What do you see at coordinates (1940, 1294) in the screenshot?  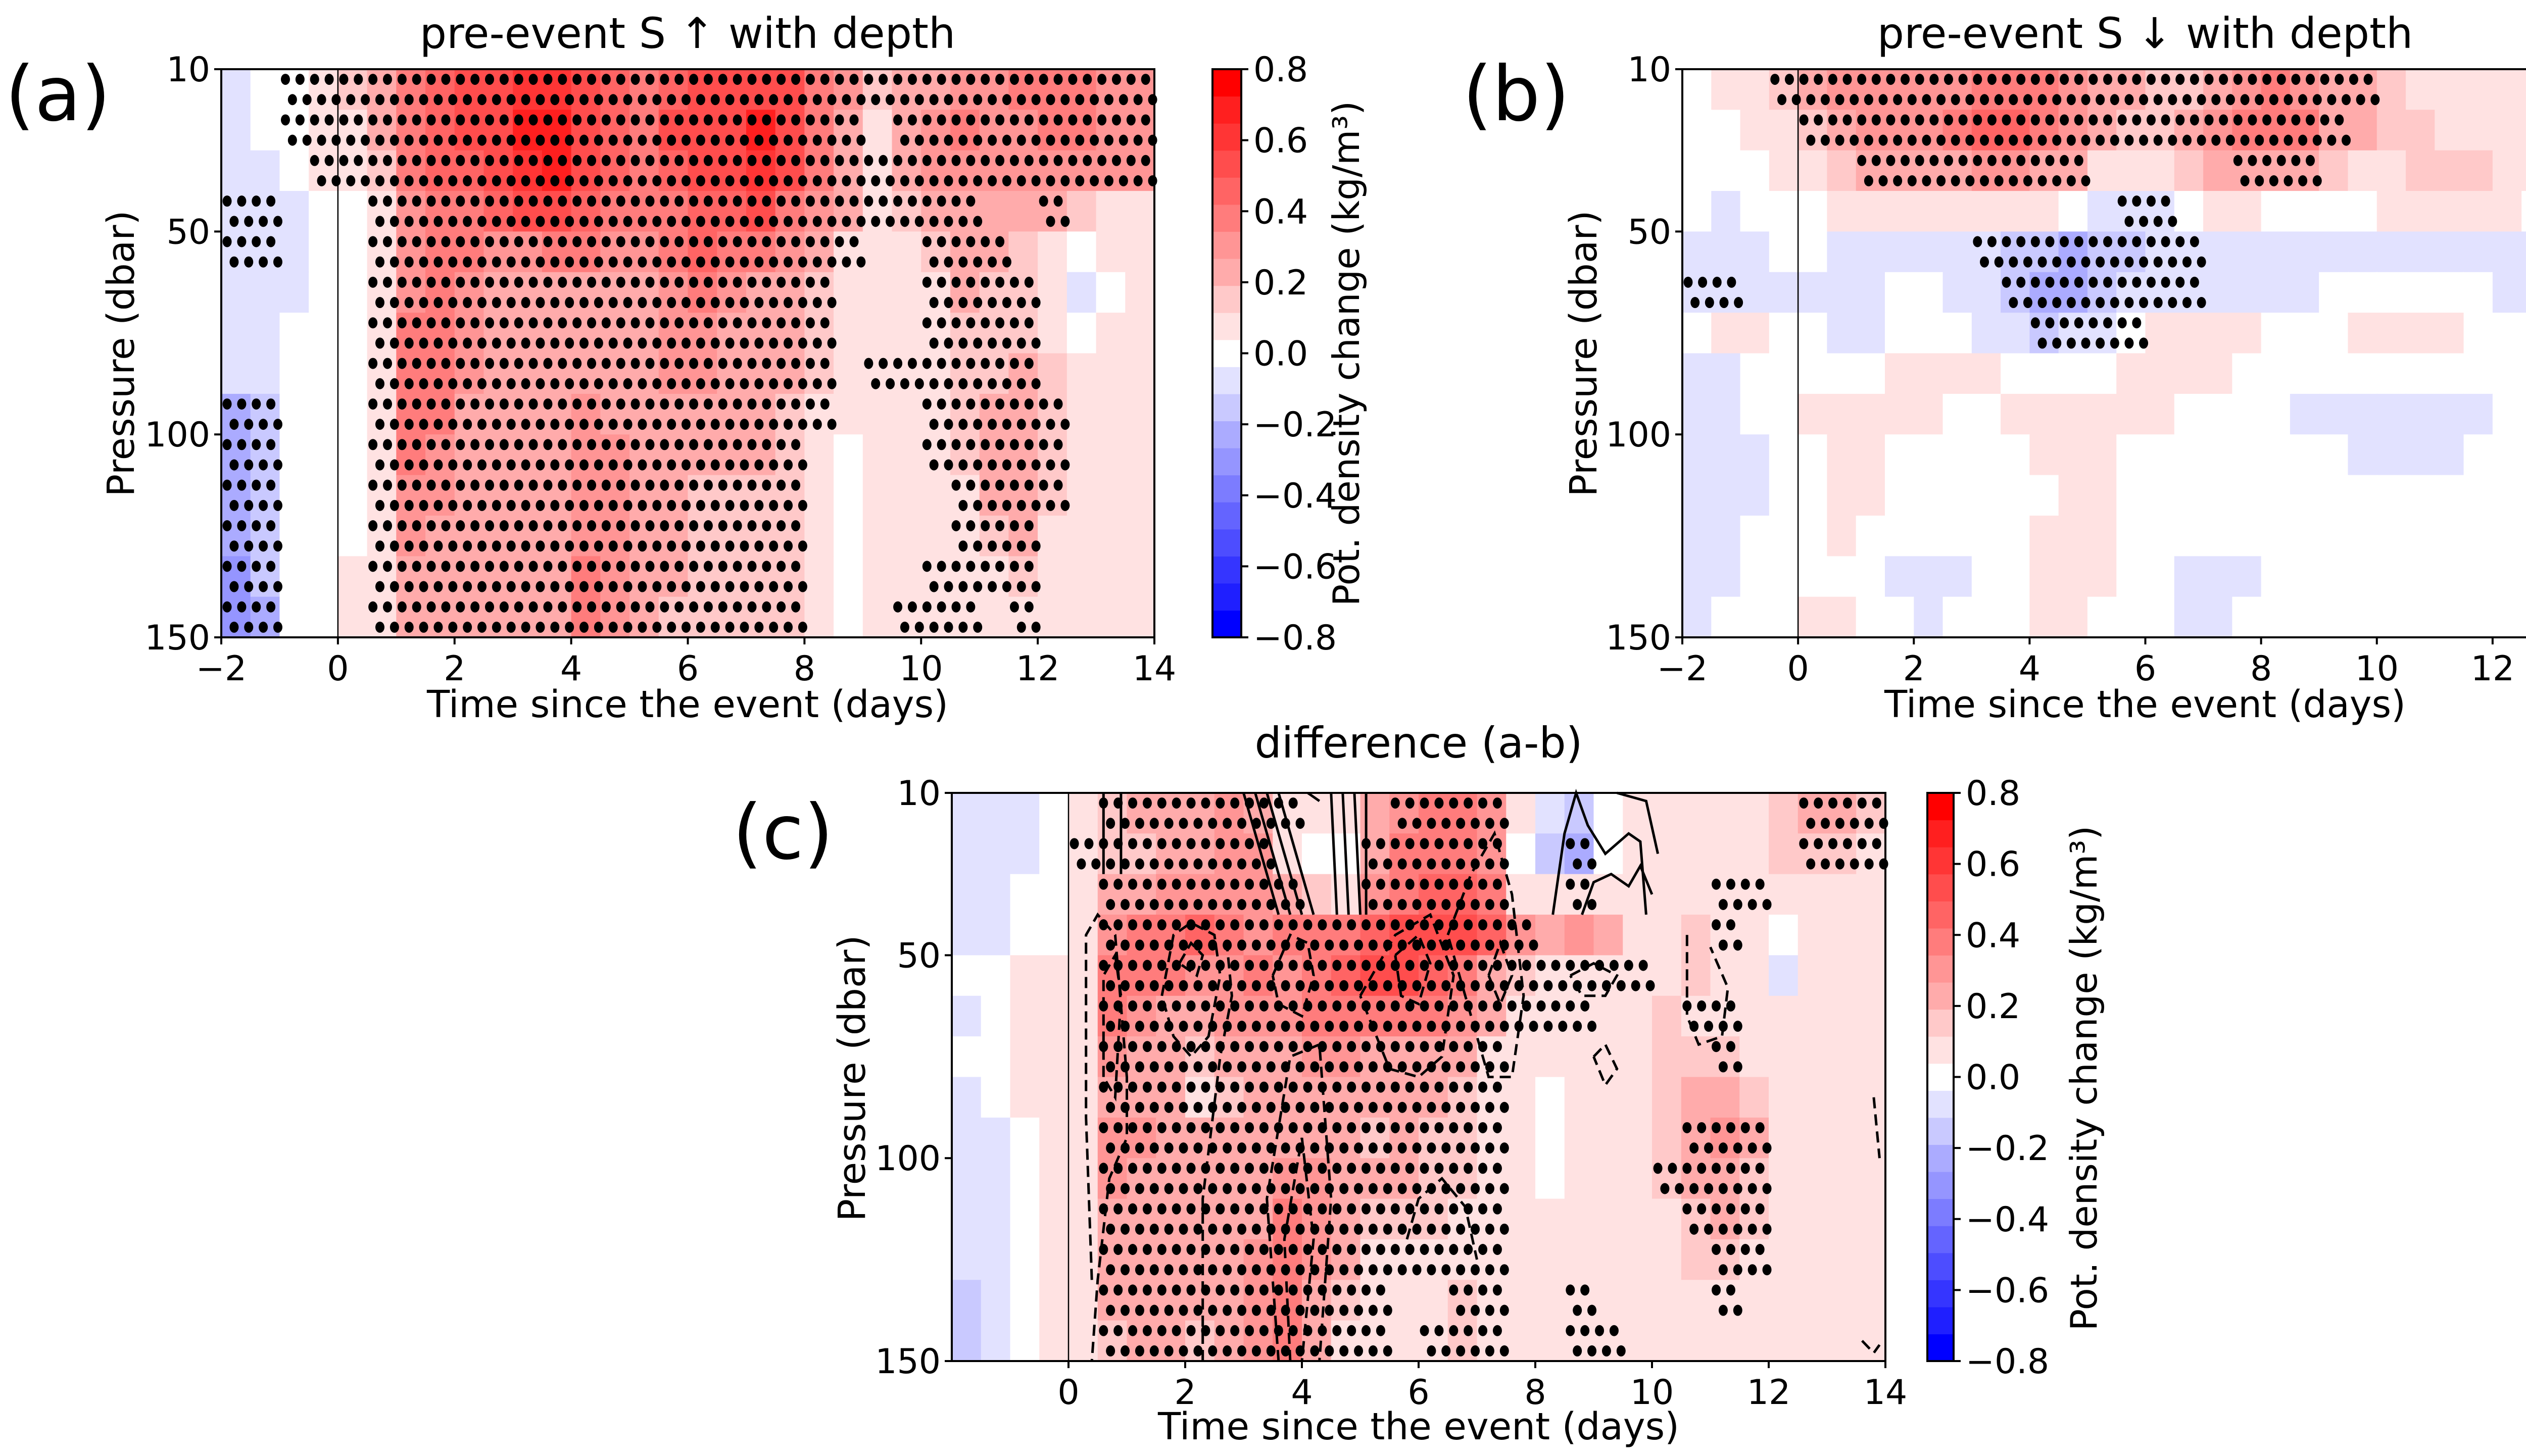 I see `colorbar-swatch` at bounding box center [1940, 1294].